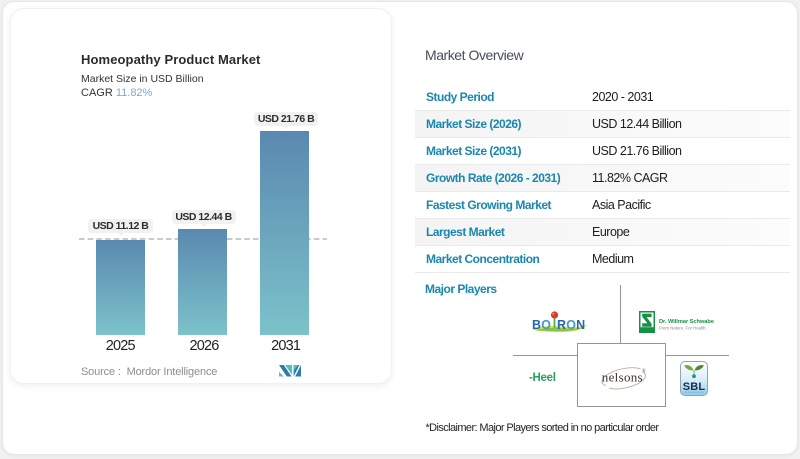 This screenshot has width=800, height=459. Describe the element at coordinates (694, 387) in the screenshot. I see `svg-text: SBL` at that location.